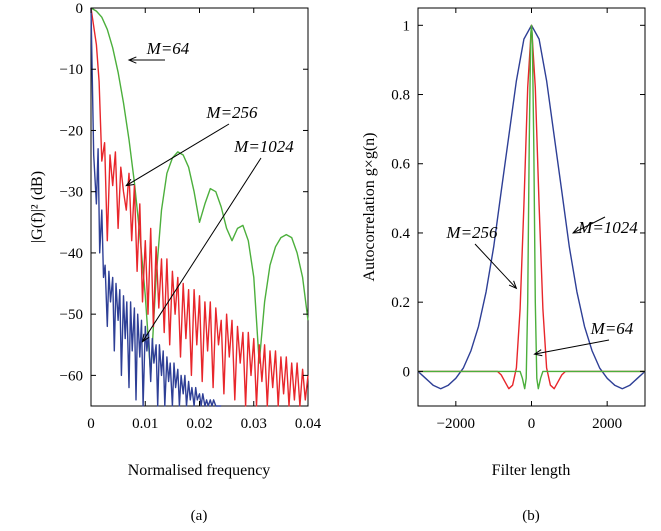 Image resolution: width=661 pixels, height=531 pixels. Describe the element at coordinates (145, 424) in the screenshot. I see `panel-a-x-tick-label: 0.01` at that location.